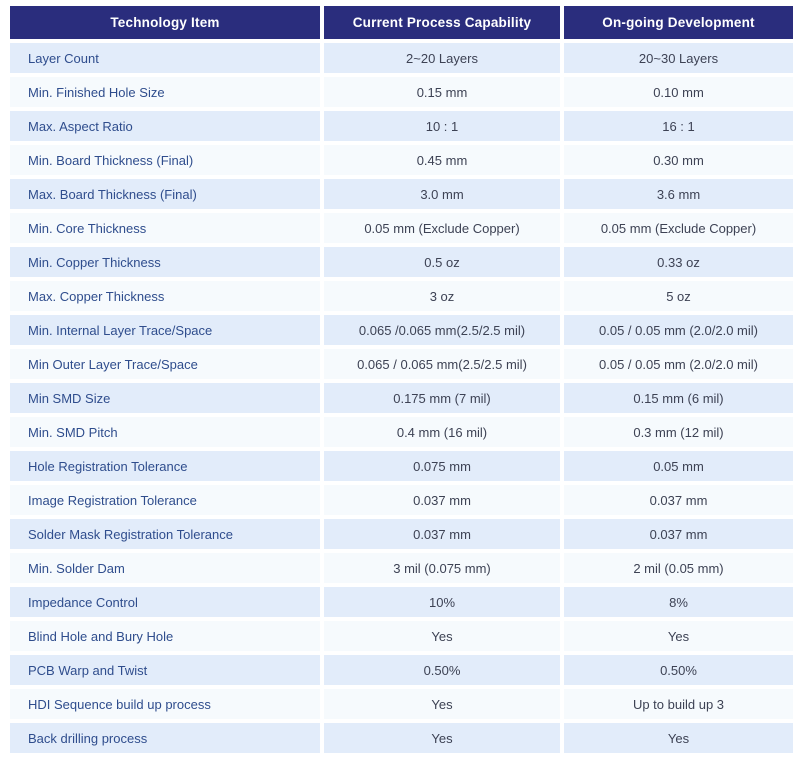 This screenshot has height=764, width=800. What do you see at coordinates (165, 670) in the screenshot?
I see `table-cell-item: PCB Warp and Twist` at bounding box center [165, 670].